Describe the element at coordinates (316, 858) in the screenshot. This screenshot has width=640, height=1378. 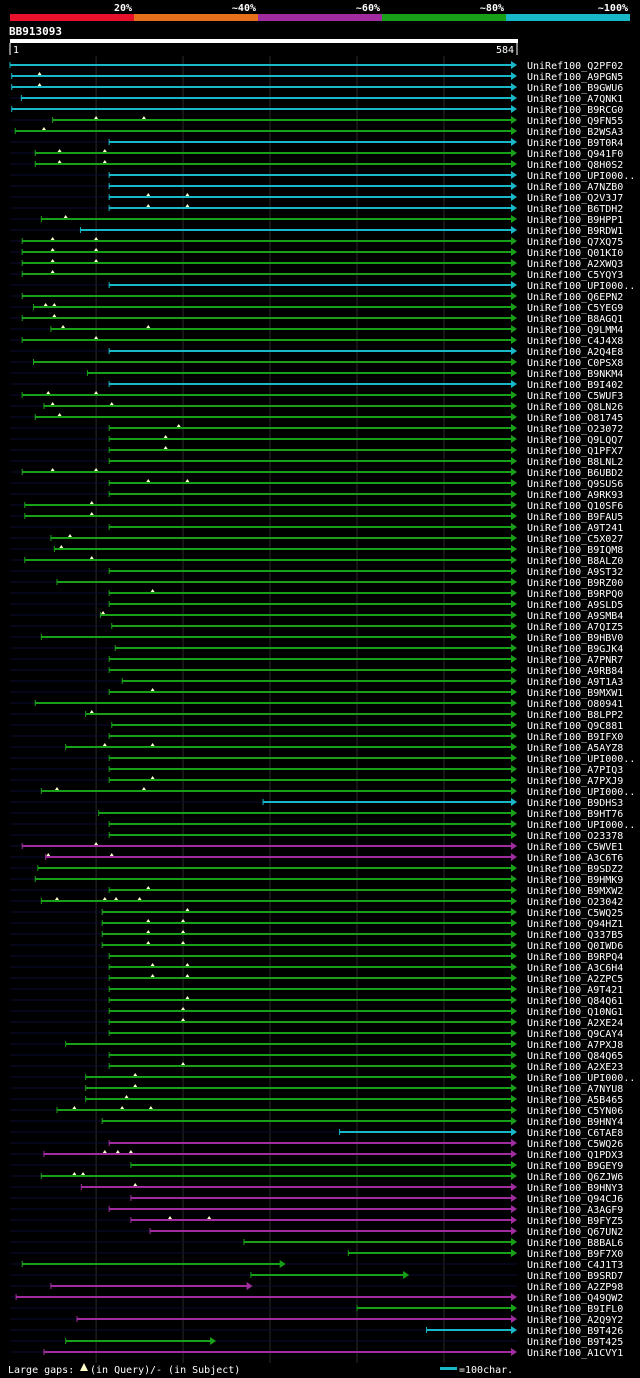
I see `hit-row: UniRef100_A3C6T6` at that location.